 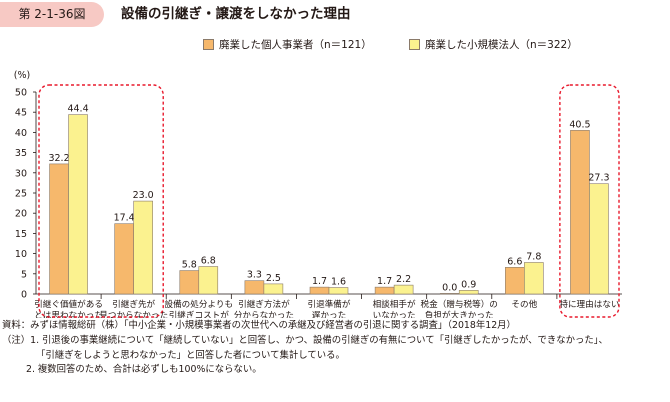 What do you see at coordinates (459, 304) in the screenshot?
I see `x-category-label: 税金（贈与税等）の` at bounding box center [459, 304].